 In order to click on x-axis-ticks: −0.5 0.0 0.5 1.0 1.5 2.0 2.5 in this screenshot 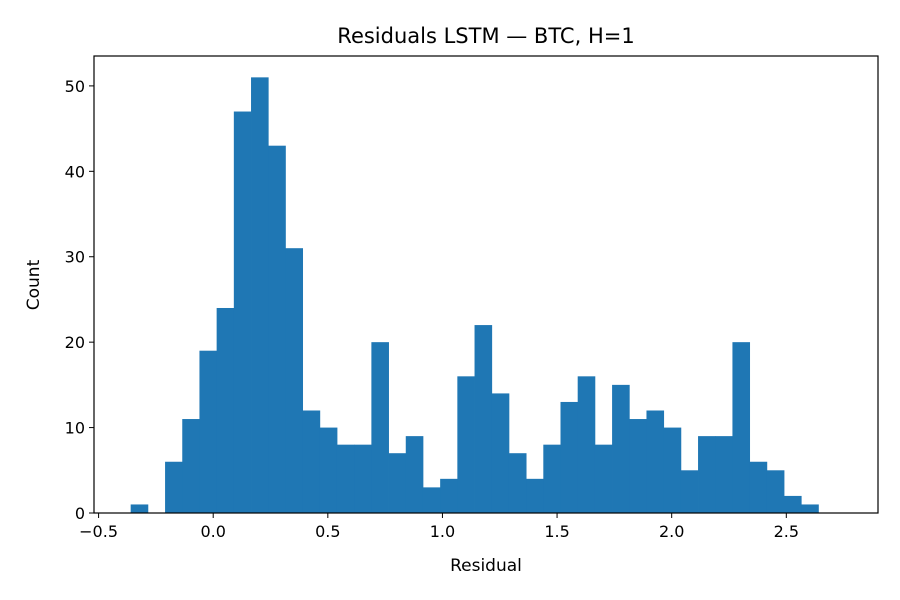, I will do `click(439, 527)`.